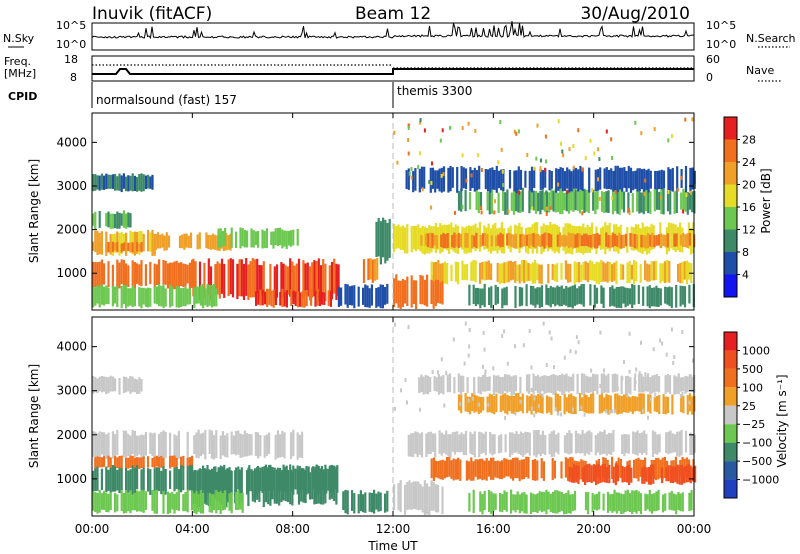 This screenshot has width=800, height=554. I want to click on freq-tick-bottom: 8, so click(73, 77).